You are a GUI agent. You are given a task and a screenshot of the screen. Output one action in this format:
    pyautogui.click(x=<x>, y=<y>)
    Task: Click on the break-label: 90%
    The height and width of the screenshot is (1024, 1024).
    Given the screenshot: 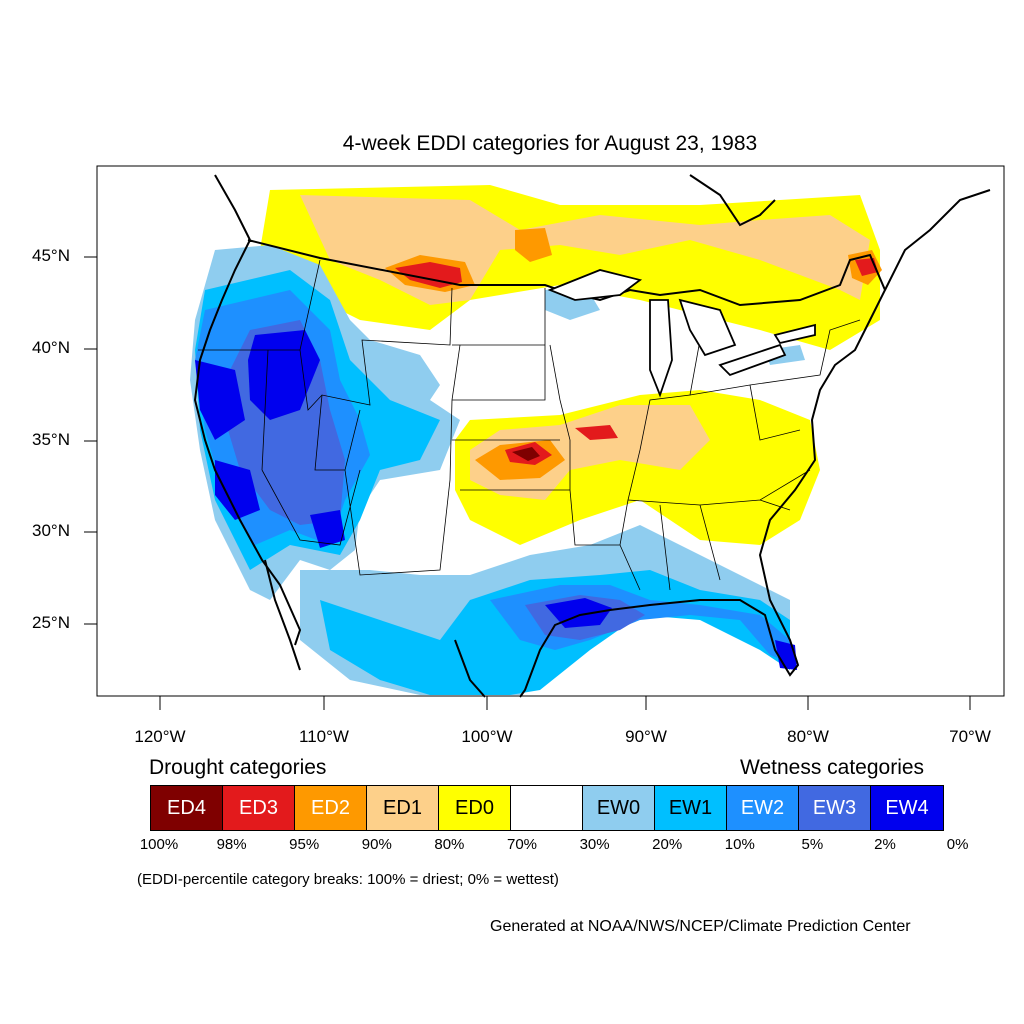 What is the action you would take?
    pyautogui.click(x=376, y=844)
    